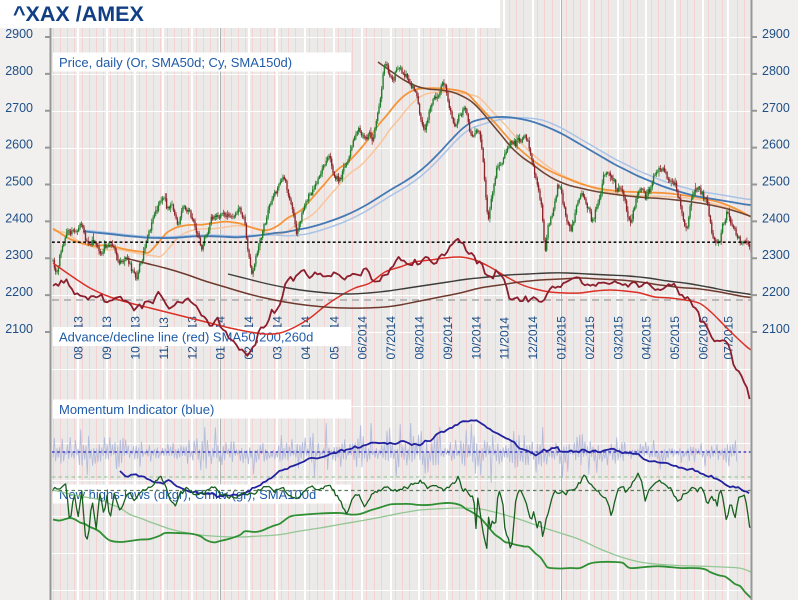 The image size is (798, 600). I want to click on svg-text: Momentum Indicator (blue), so click(136, 409).